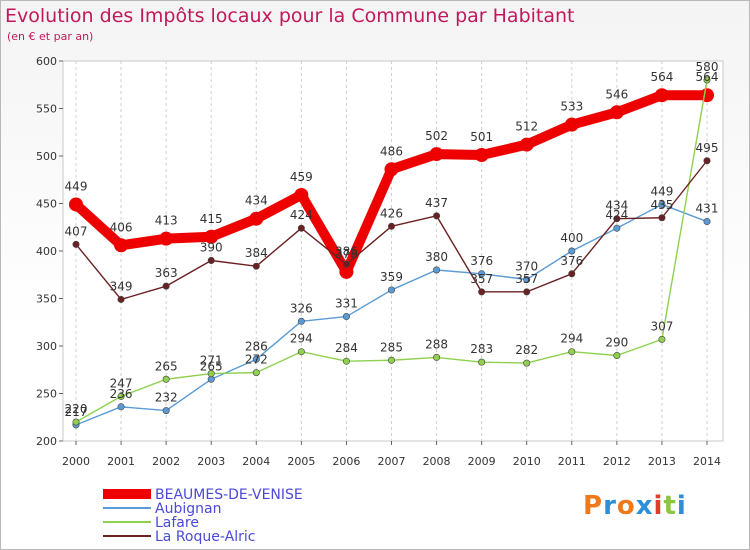 Image resolution: width=750 pixels, height=550 pixels. What do you see at coordinates (661, 77) in the screenshot?
I see `data-label-beaumes-de-venise-2013: 564` at bounding box center [661, 77].